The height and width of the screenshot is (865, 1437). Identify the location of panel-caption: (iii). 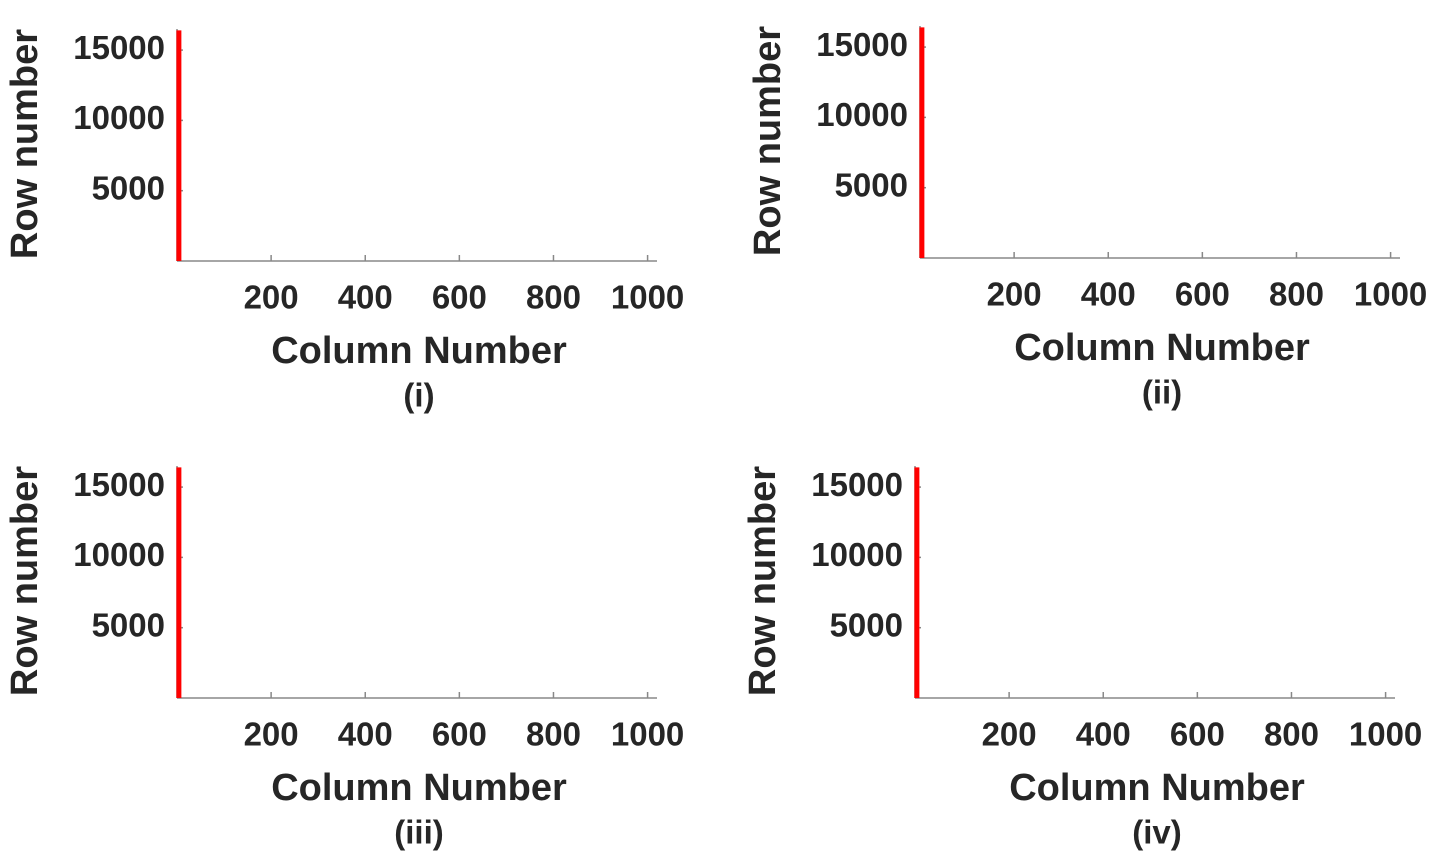
(418, 832).